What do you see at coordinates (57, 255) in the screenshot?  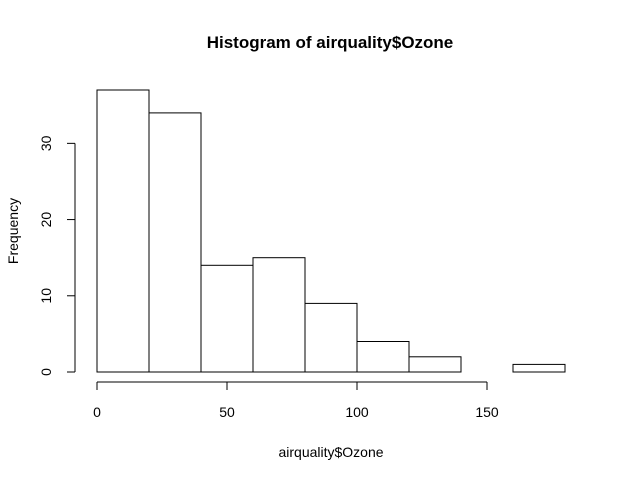 I see `y-axis: 0 10 20 30` at bounding box center [57, 255].